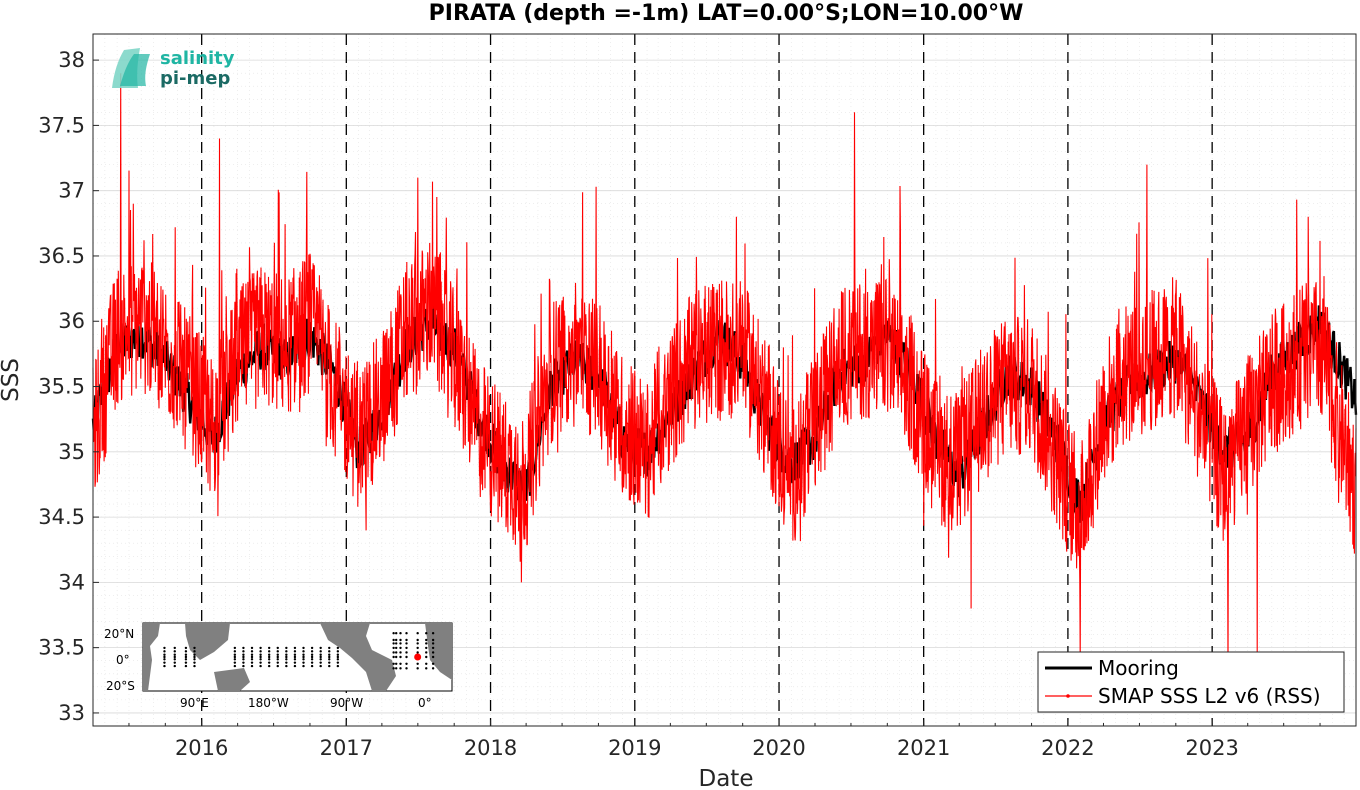  What do you see at coordinates (61, 125) in the screenshot?
I see `y-tick-label: 37.5` at bounding box center [61, 125].